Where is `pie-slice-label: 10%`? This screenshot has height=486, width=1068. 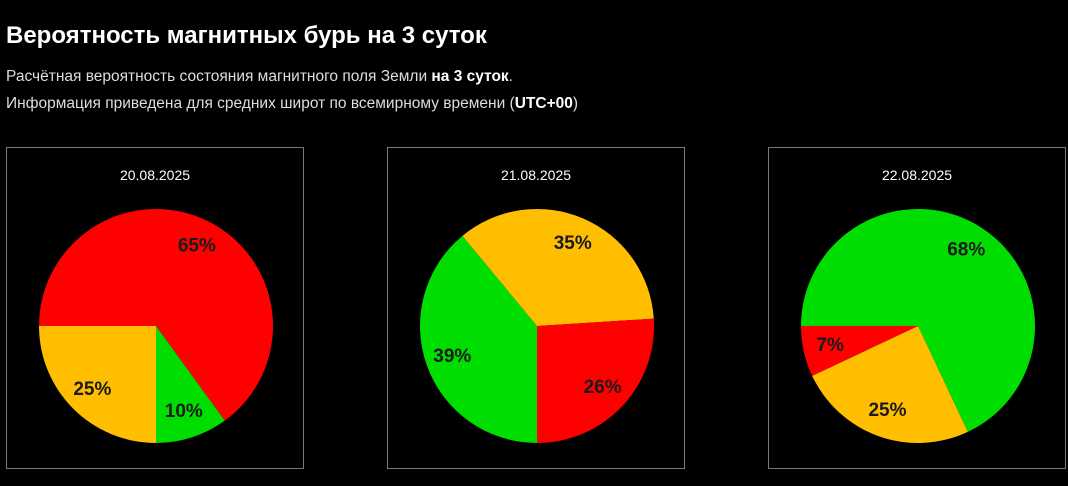 pie-slice-label: 10% is located at coordinates (184, 411).